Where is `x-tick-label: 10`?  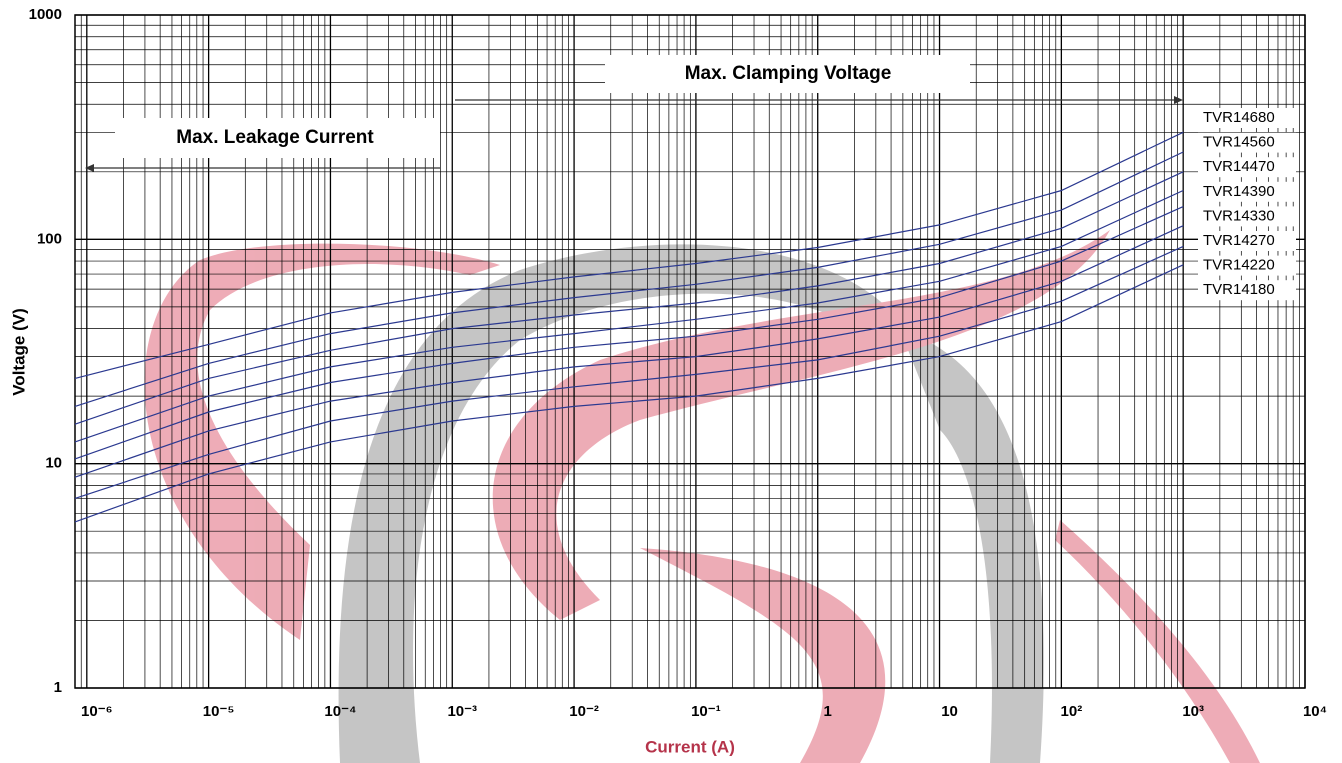
x-tick-label: 10 is located at coordinates (949, 711).